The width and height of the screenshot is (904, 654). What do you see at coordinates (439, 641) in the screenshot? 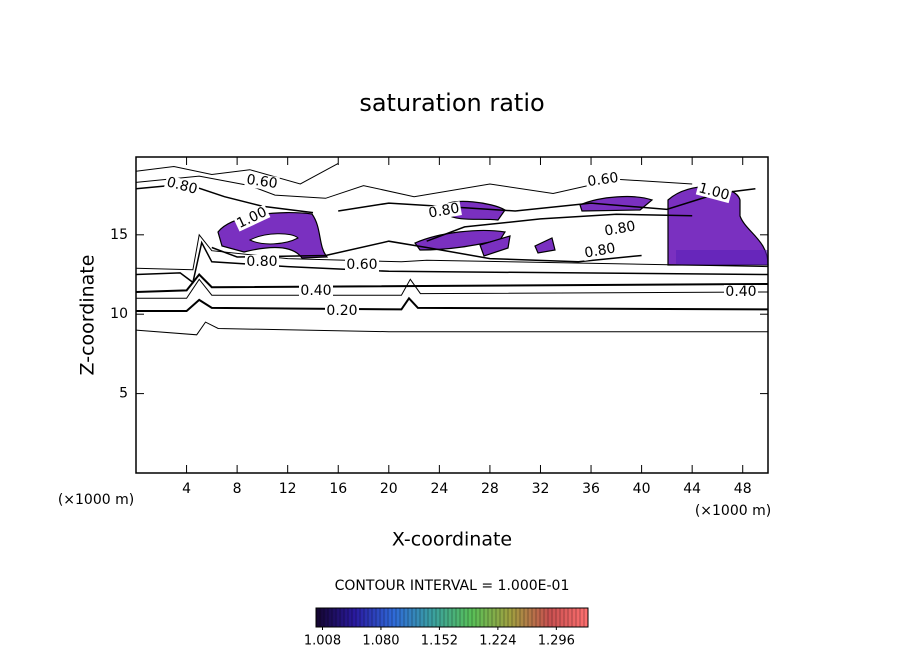
I see `colorbar-tick-label: 1.152` at bounding box center [439, 641].